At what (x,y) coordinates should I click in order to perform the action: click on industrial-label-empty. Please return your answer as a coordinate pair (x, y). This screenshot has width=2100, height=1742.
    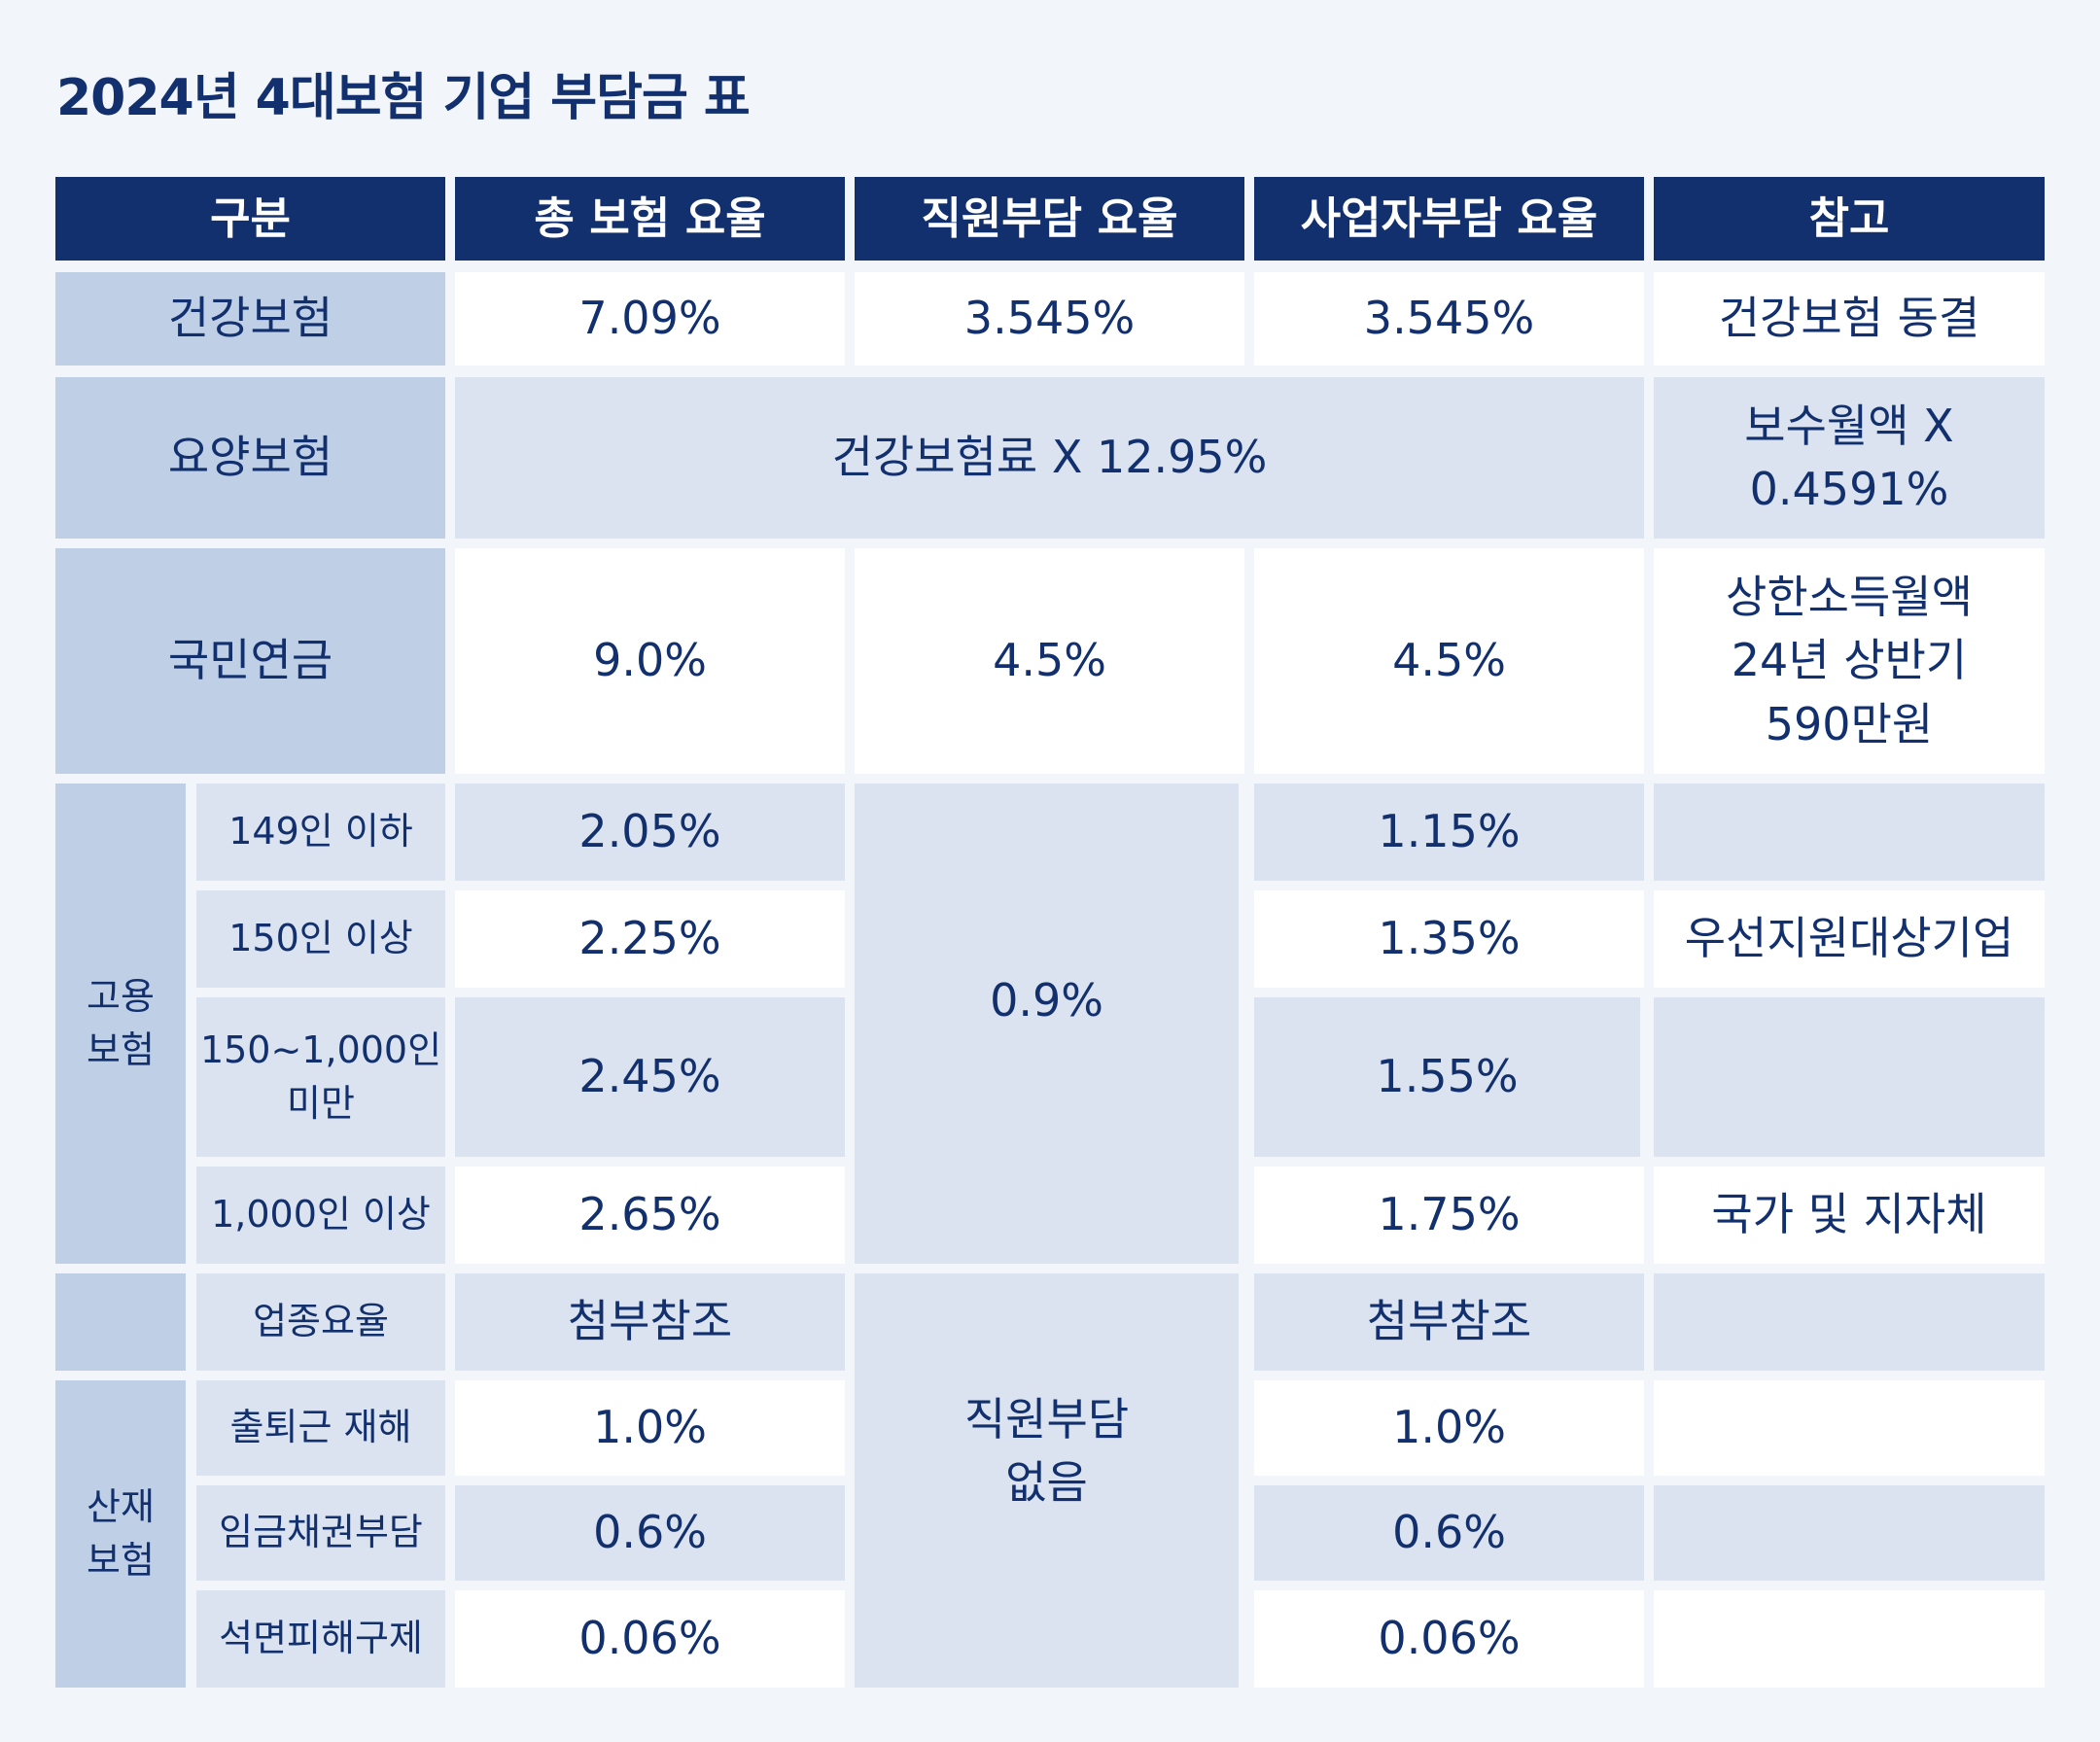
    Looking at the image, I should click on (120, 1322).